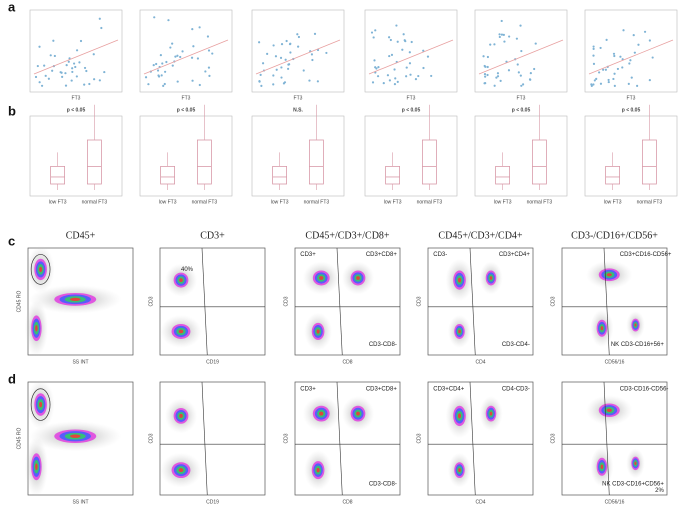  Describe the element at coordinates (347, 502) in the screenshot. I see `x-axis-label: CD8` at that location.